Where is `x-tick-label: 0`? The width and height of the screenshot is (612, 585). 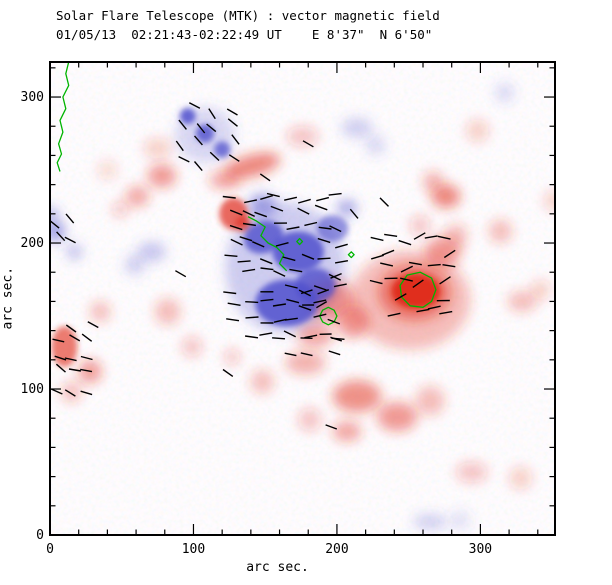
x-tick-label: 0 is located at coordinates (50, 549).